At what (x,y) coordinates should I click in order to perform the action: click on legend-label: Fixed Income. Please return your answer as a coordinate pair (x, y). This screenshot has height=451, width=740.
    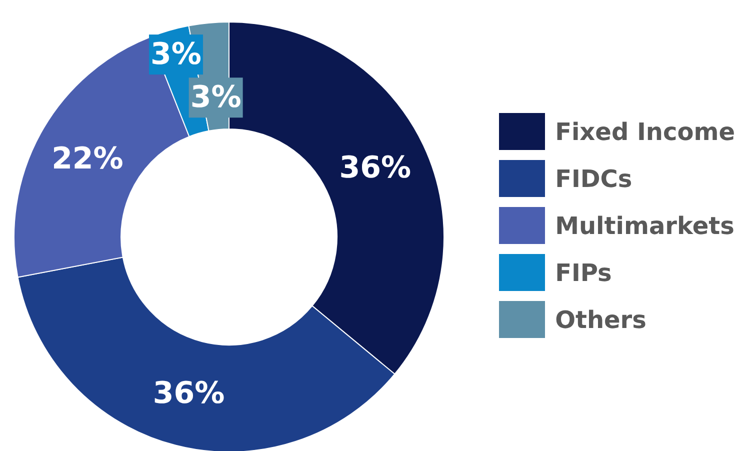
    Looking at the image, I should click on (645, 132).